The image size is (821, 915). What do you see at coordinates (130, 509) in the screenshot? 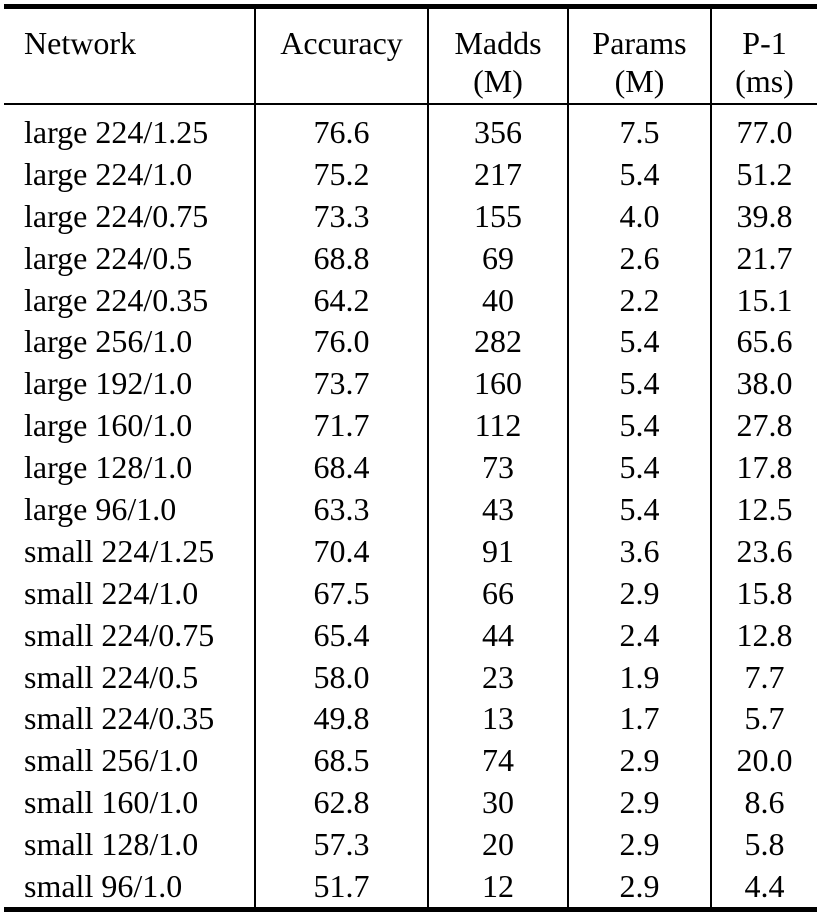
I see `network-cell: large 96/1.0` at bounding box center [130, 509].